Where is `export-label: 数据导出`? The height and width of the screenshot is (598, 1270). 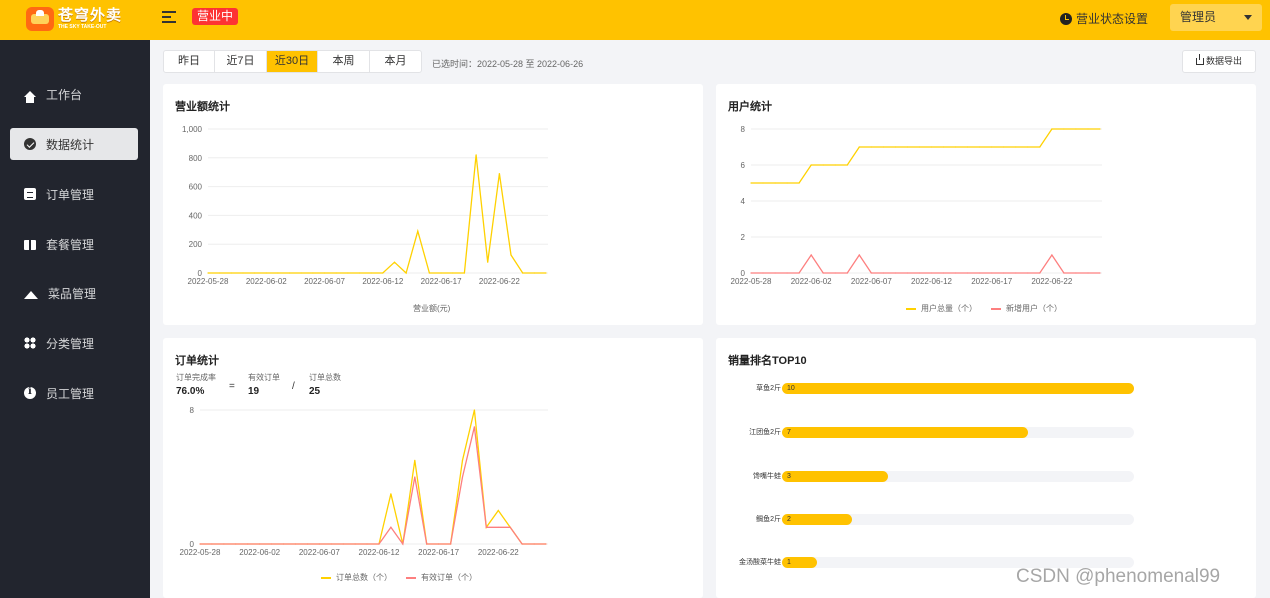
export-label: 数据导出 is located at coordinates (1223, 61).